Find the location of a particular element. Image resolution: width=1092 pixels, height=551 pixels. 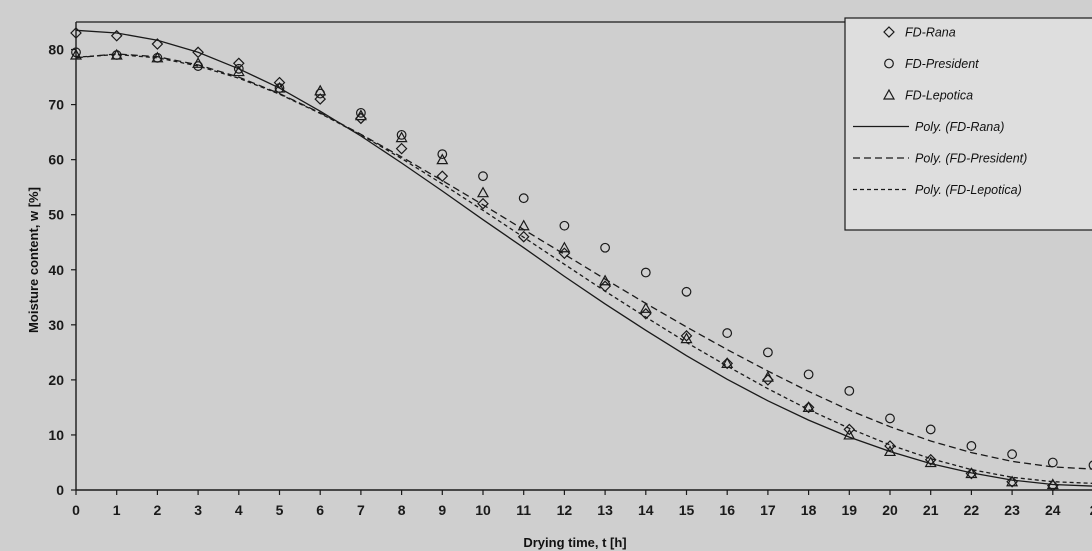

legend-label: Poly. (FD-Rana) is located at coordinates (959, 127).